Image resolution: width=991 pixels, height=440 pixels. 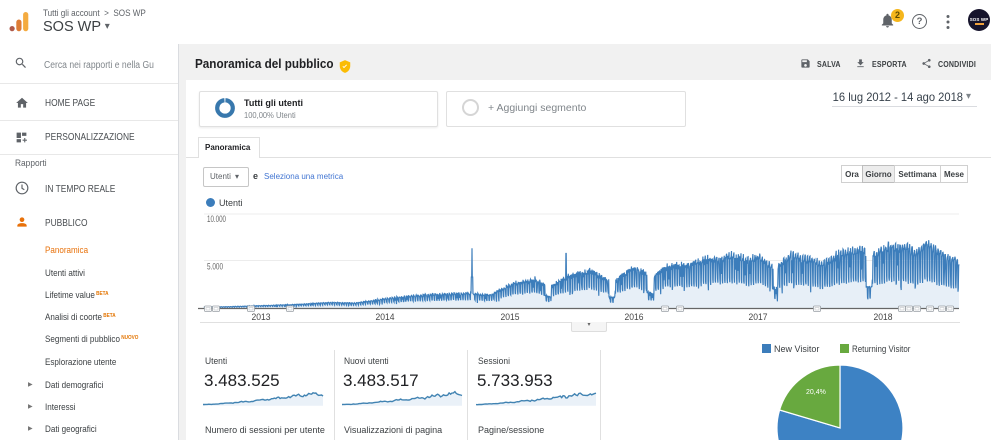 What do you see at coordinates (385, 317) in the screenshot?
I see `svg-text: 2014` at bounding box center [385, 317].